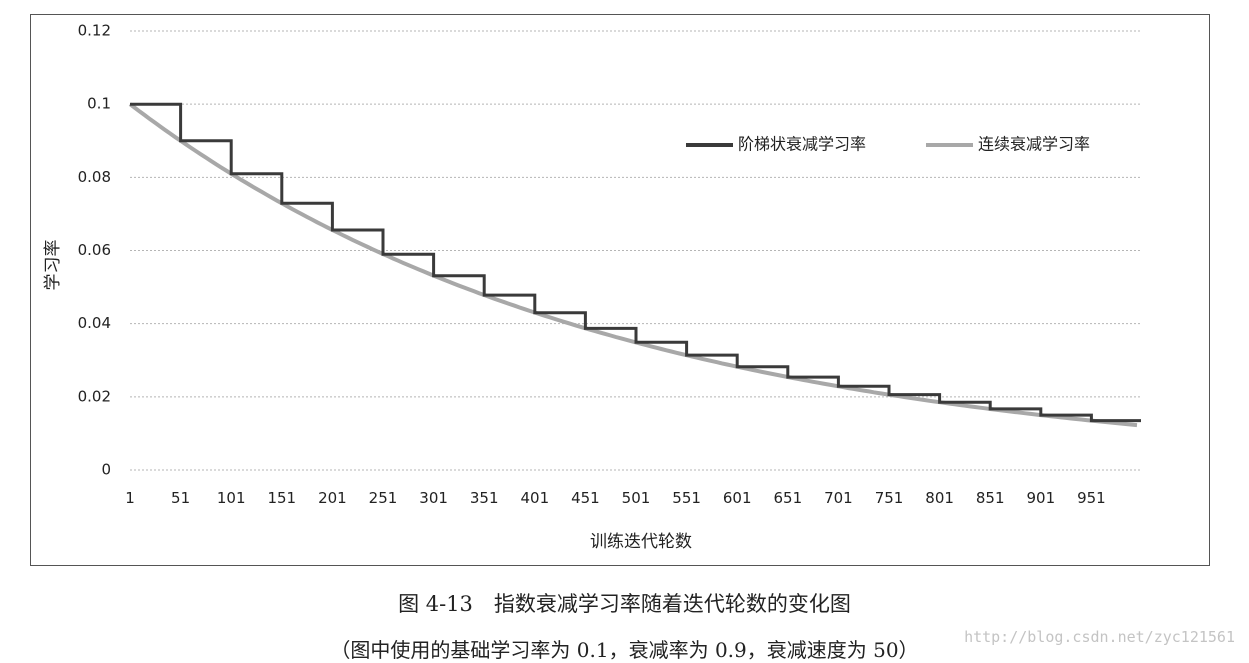  What do you see at coordinates (888, 144) in the screenshot?
I see `legend: 阶梯状衰减学习率 连续衰减学习率` at bounding box center [888, 144].